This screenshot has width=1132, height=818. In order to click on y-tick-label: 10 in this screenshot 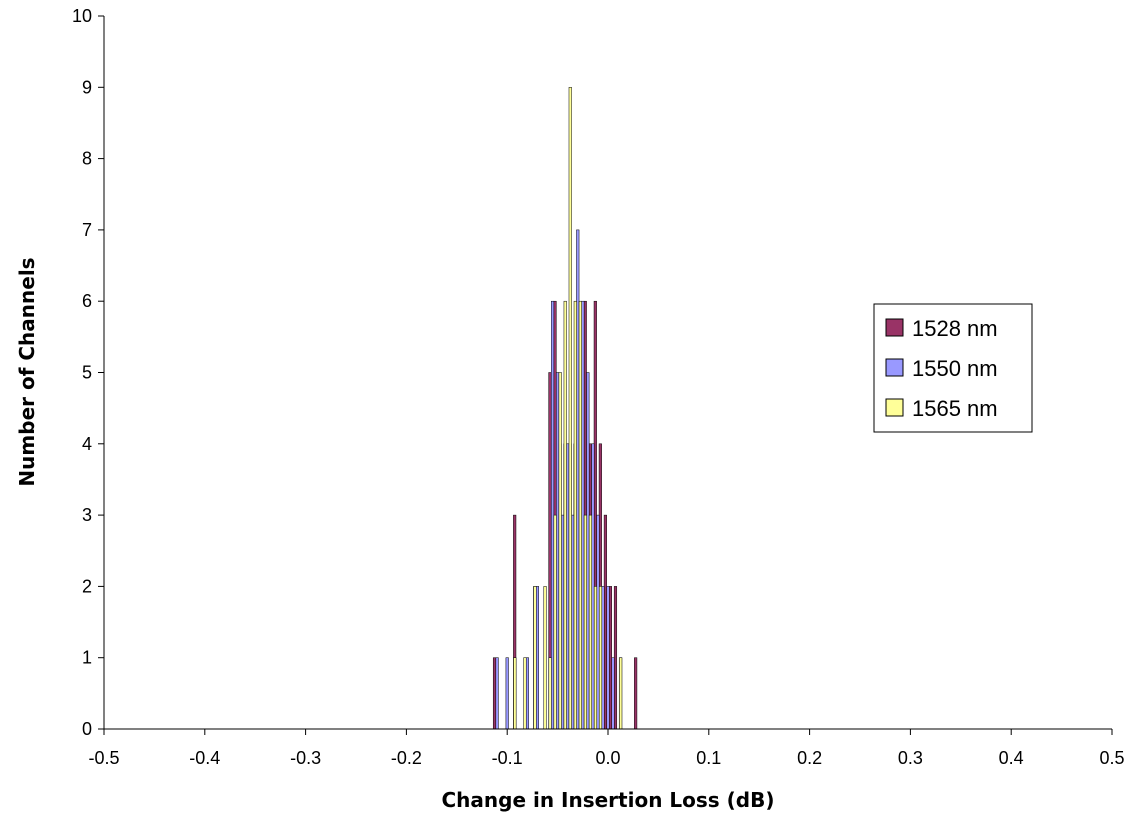, I will do `click(82, 16)`.